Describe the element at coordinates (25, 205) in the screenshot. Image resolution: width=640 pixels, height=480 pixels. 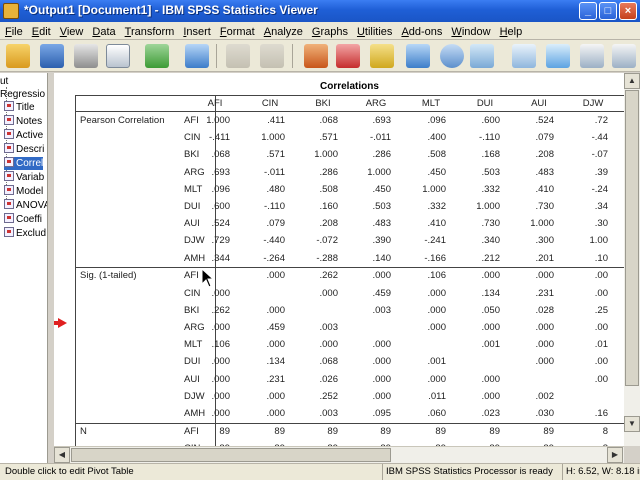
I see `outline-item: ANOVA` at that location.